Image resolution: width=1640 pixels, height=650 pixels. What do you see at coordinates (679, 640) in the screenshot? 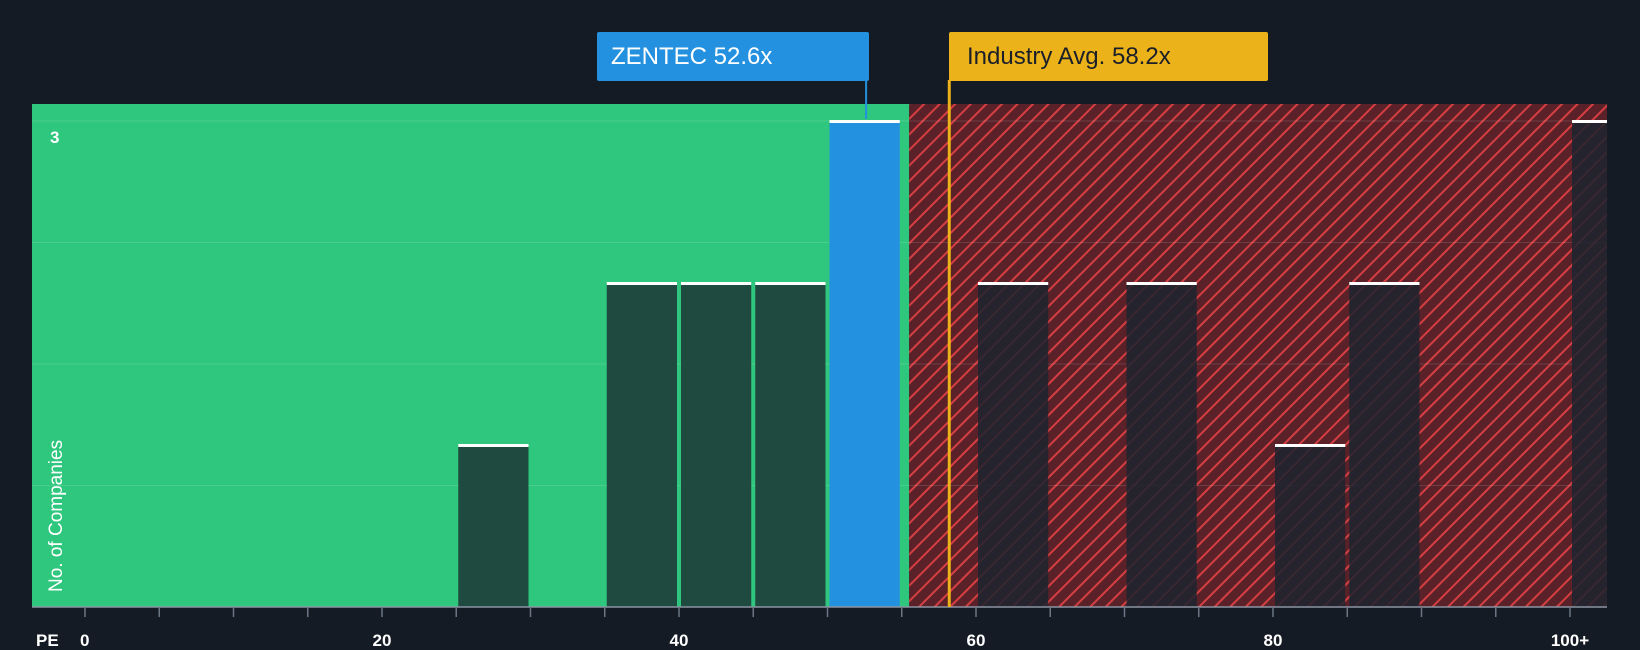
I see `x-tick-label: 40` at bounding box center [679, 640].